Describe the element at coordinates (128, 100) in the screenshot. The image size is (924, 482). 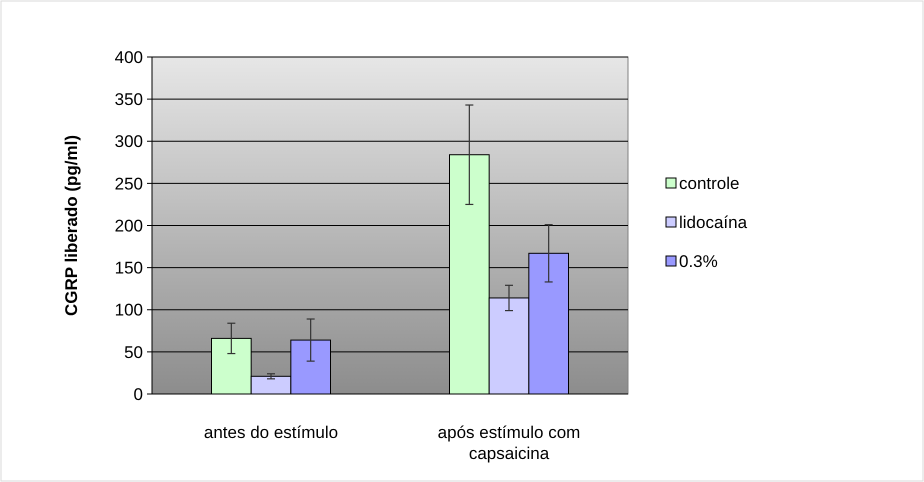
I see `y-tick-label: 350` at that location.